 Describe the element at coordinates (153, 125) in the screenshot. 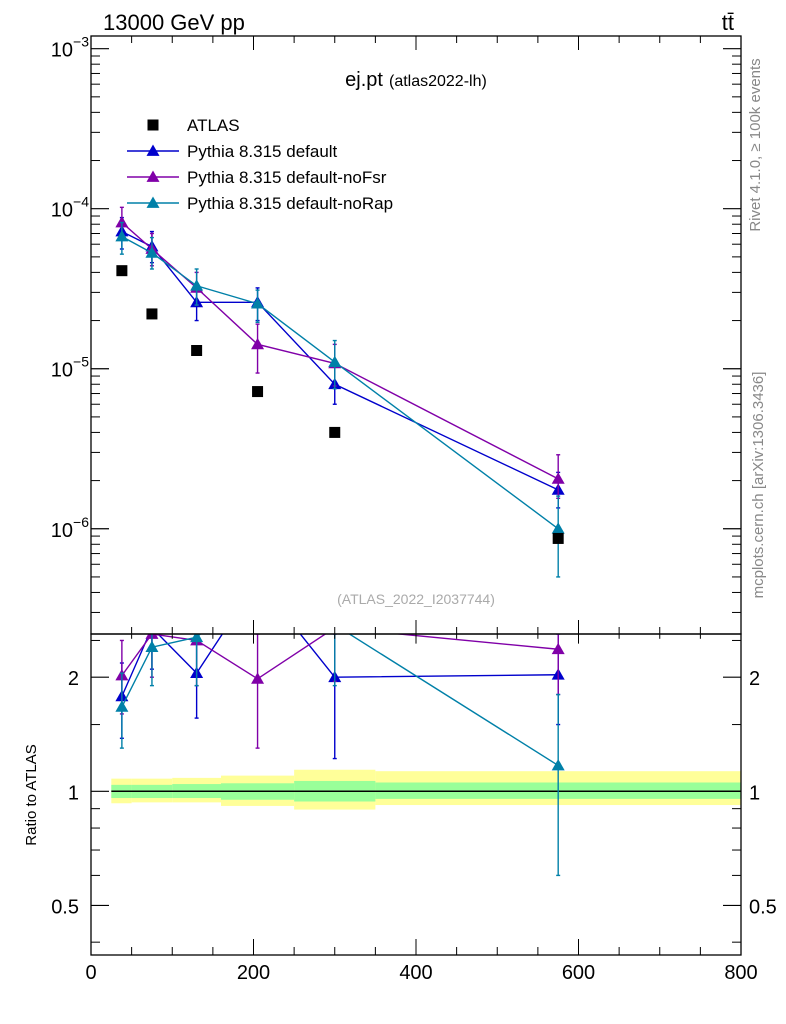

I see `legend-marker-atlas` at that location.